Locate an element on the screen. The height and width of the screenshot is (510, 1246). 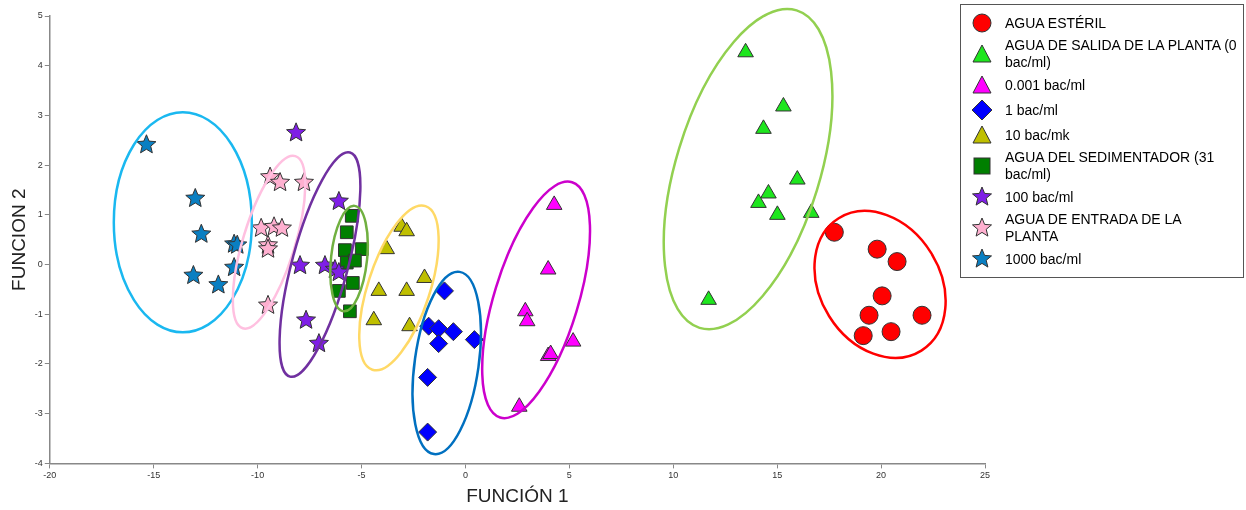
legend-label: AGUA DEL SEDIMENTADOR (31 bac/ml) is located at coordinates (1110, 166).